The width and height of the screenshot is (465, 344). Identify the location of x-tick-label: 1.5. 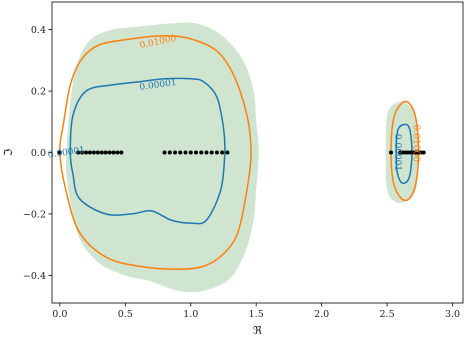
(256, 314).